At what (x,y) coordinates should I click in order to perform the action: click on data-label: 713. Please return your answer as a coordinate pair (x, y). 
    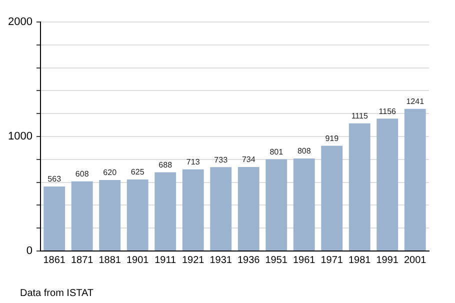
    Looking at the image, I should click on (193, 162).